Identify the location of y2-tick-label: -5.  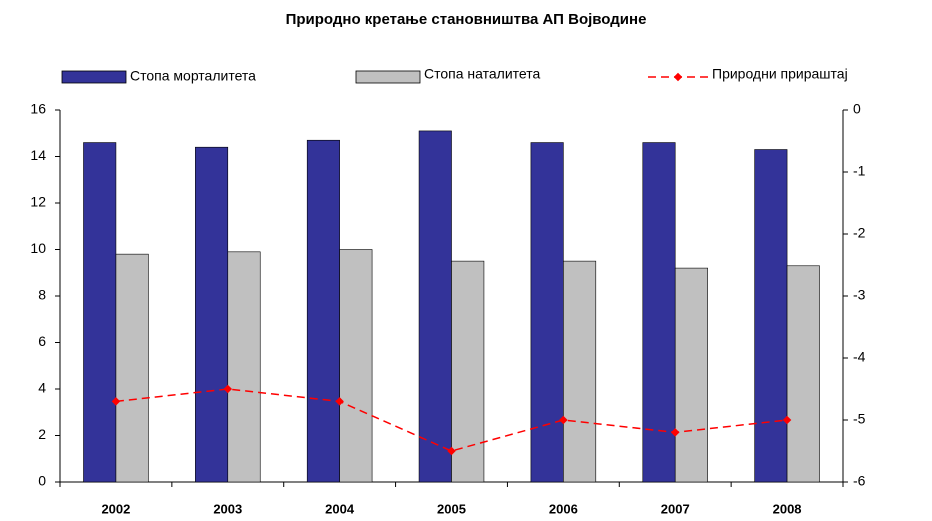
(859, 419).